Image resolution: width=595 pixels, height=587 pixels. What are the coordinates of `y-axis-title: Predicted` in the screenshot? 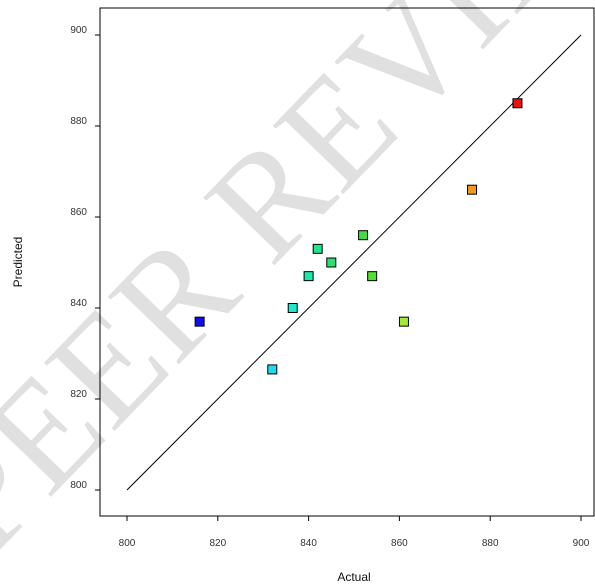 It's located at (18, 262).